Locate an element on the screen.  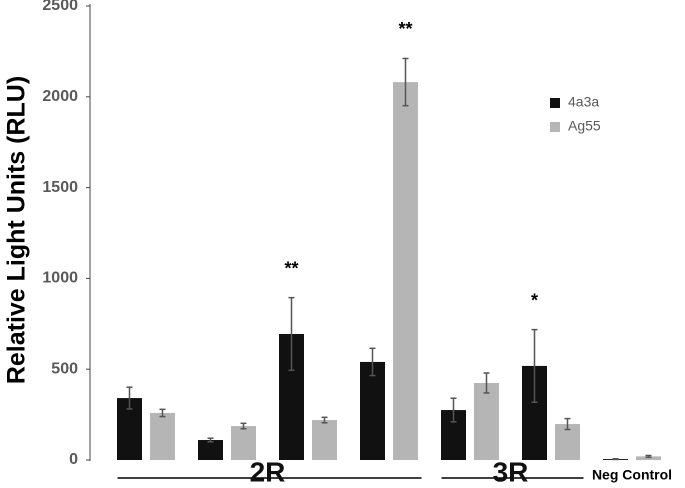
significance-mark: * is located at coordinates (534, 300).